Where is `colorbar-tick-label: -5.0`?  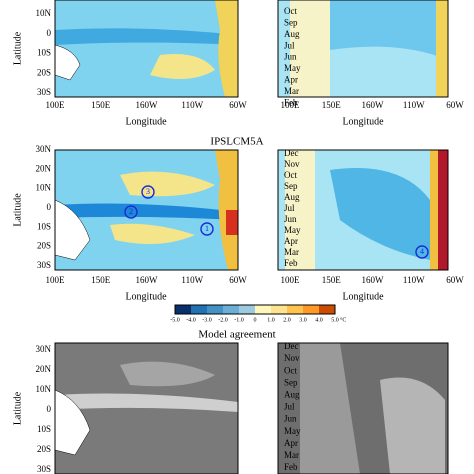
colorbar-tick-label: -5.0 is located at coordinates (175, 320).